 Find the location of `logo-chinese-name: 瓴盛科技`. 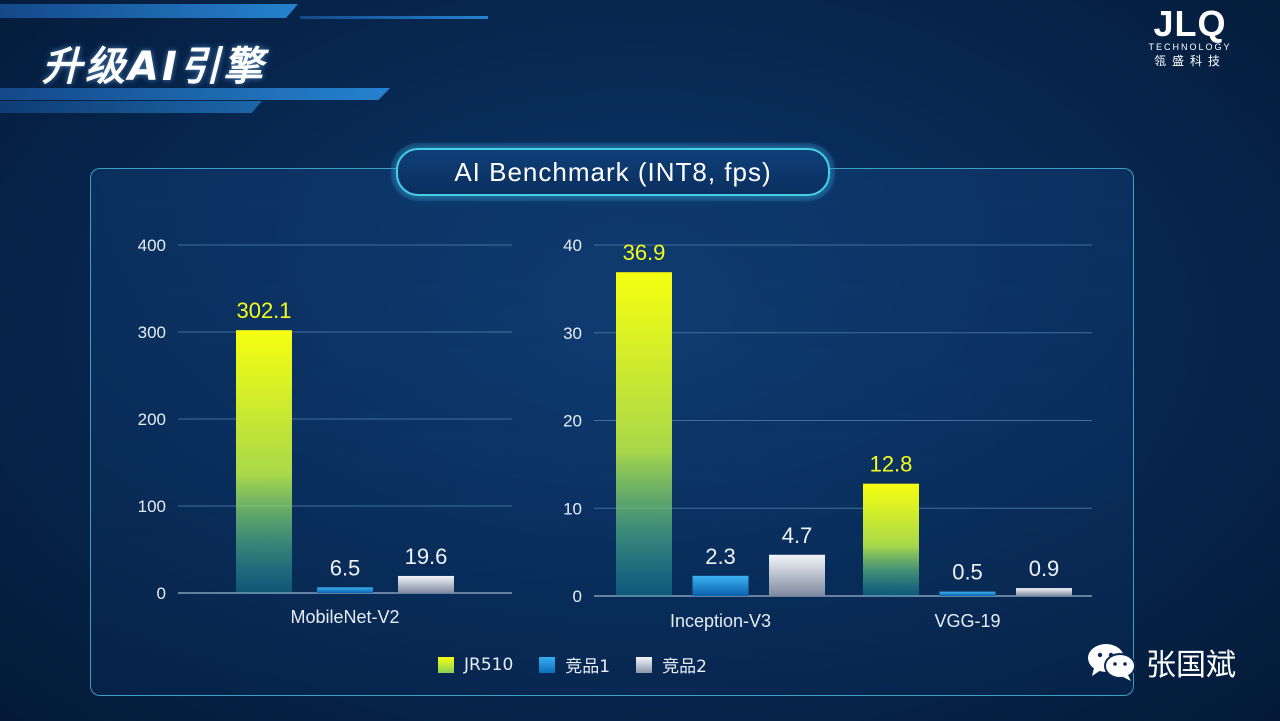

logo-chinese-name: 瓴盛科技 is located at coordinates (1189, 61).